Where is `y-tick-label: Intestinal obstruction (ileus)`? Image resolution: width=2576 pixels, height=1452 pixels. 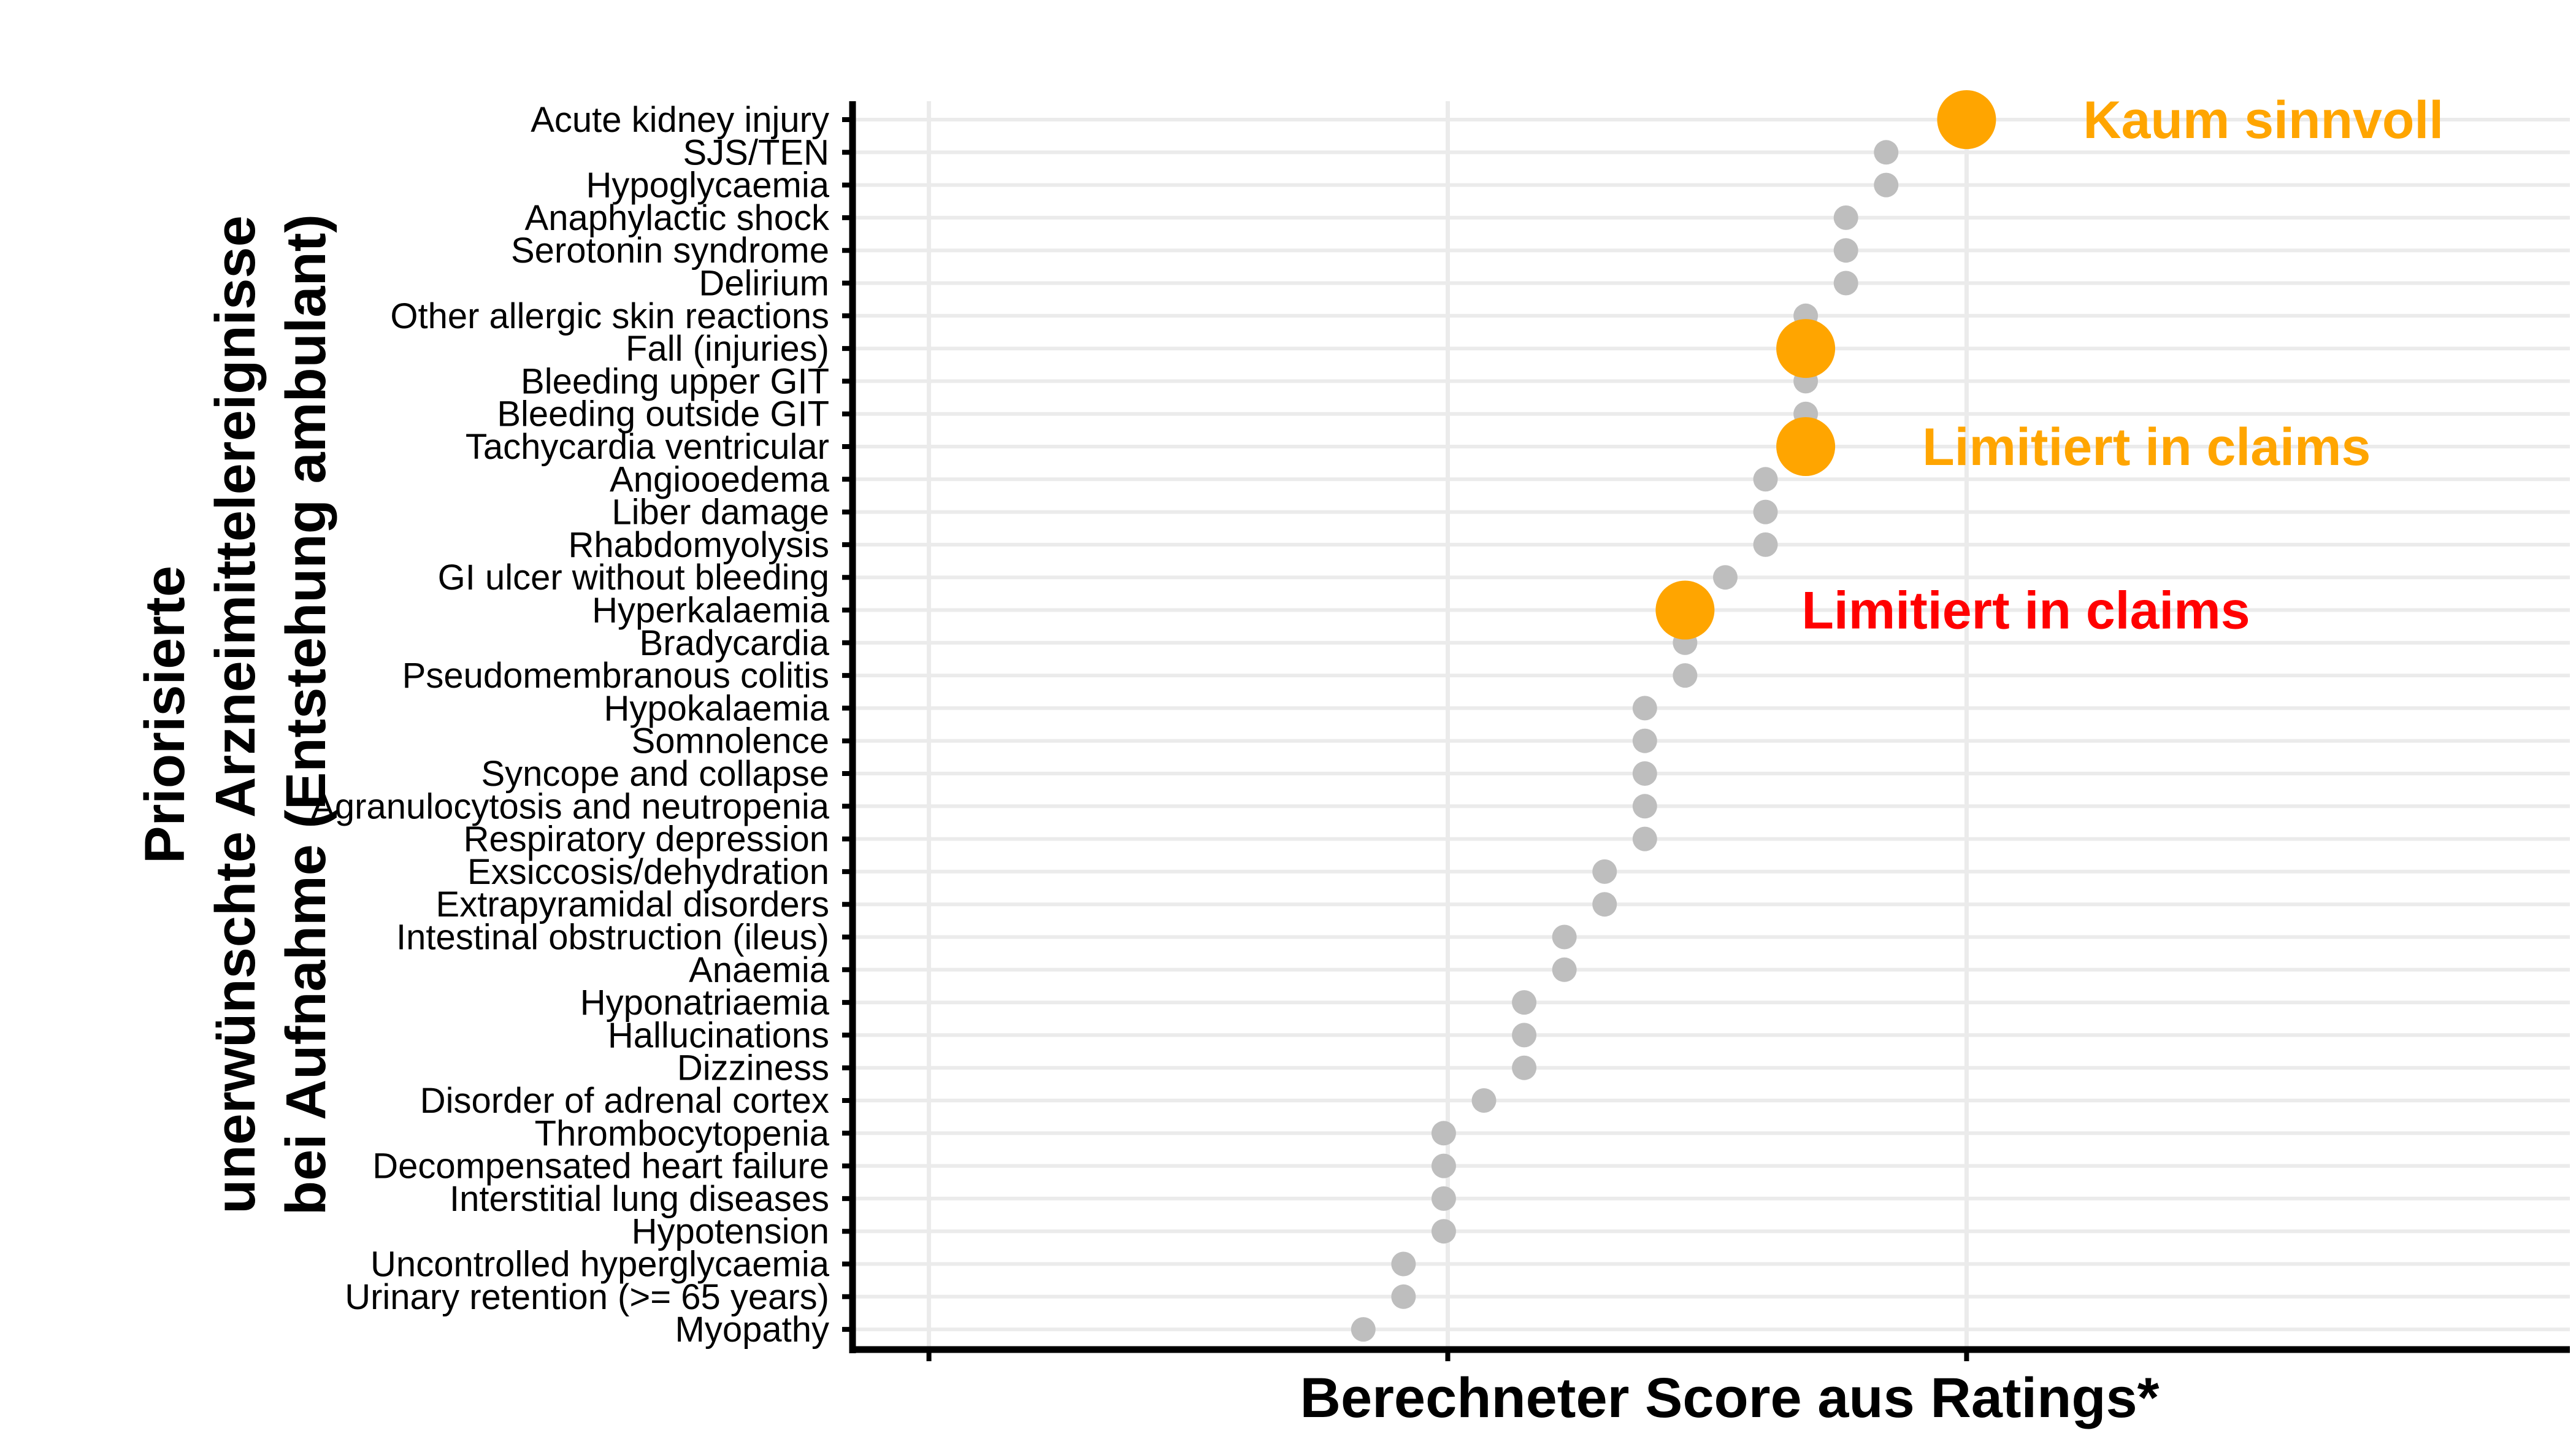
y-tick-label: Intestinal obstruction (ileus) is located at coordinates (612, 938).